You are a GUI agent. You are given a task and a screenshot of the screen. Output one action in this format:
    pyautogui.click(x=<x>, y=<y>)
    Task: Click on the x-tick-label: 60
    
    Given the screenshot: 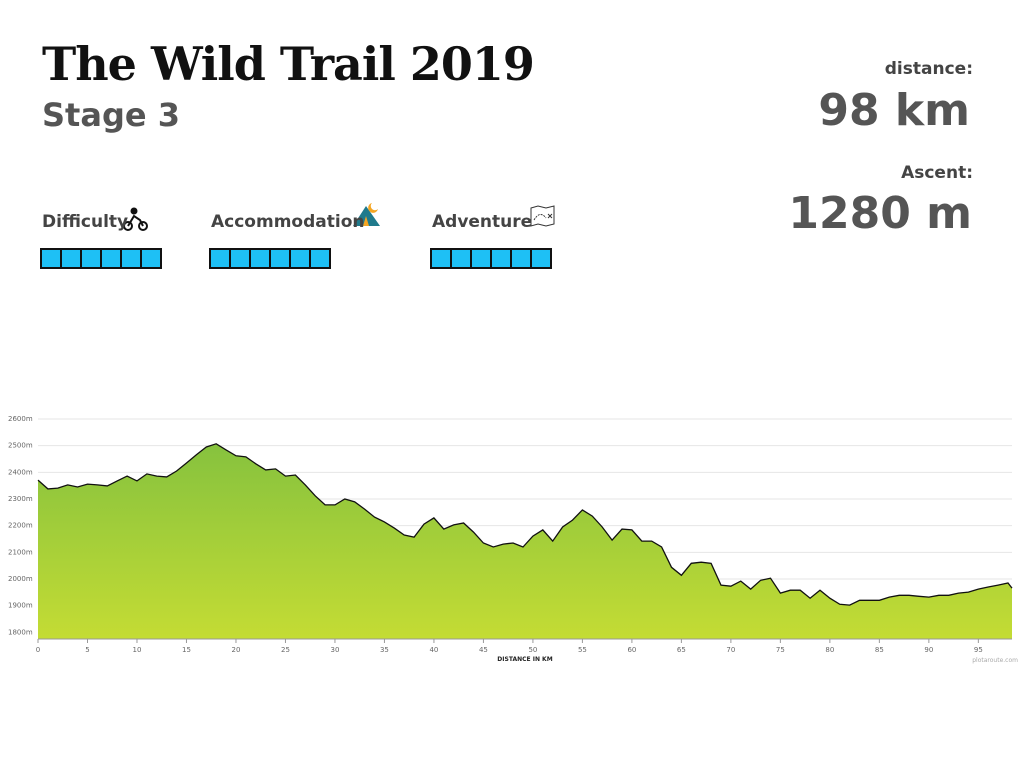 What is the action you would take?
    pyautogui.click(x=631, y=650)
    